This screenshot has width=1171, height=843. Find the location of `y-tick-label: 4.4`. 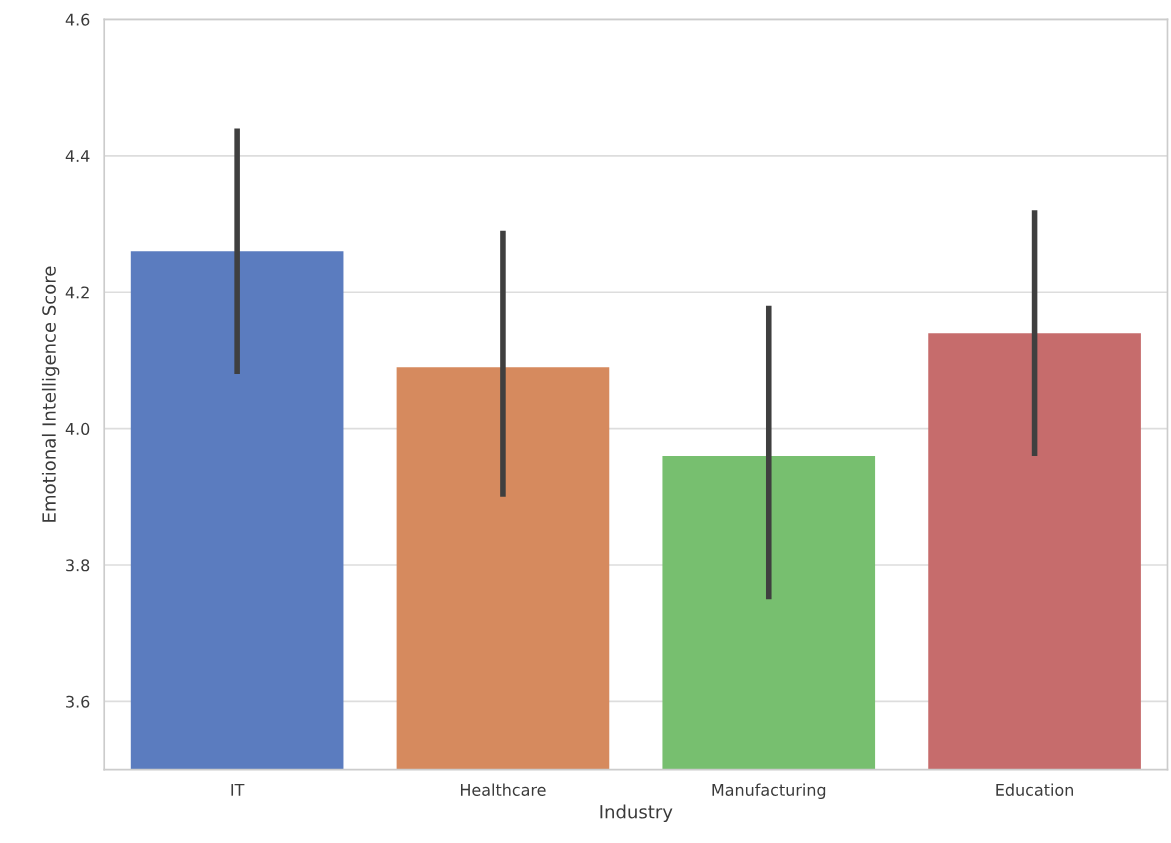

y-tick-label: 4.4 is located at coordinates (77, 156).